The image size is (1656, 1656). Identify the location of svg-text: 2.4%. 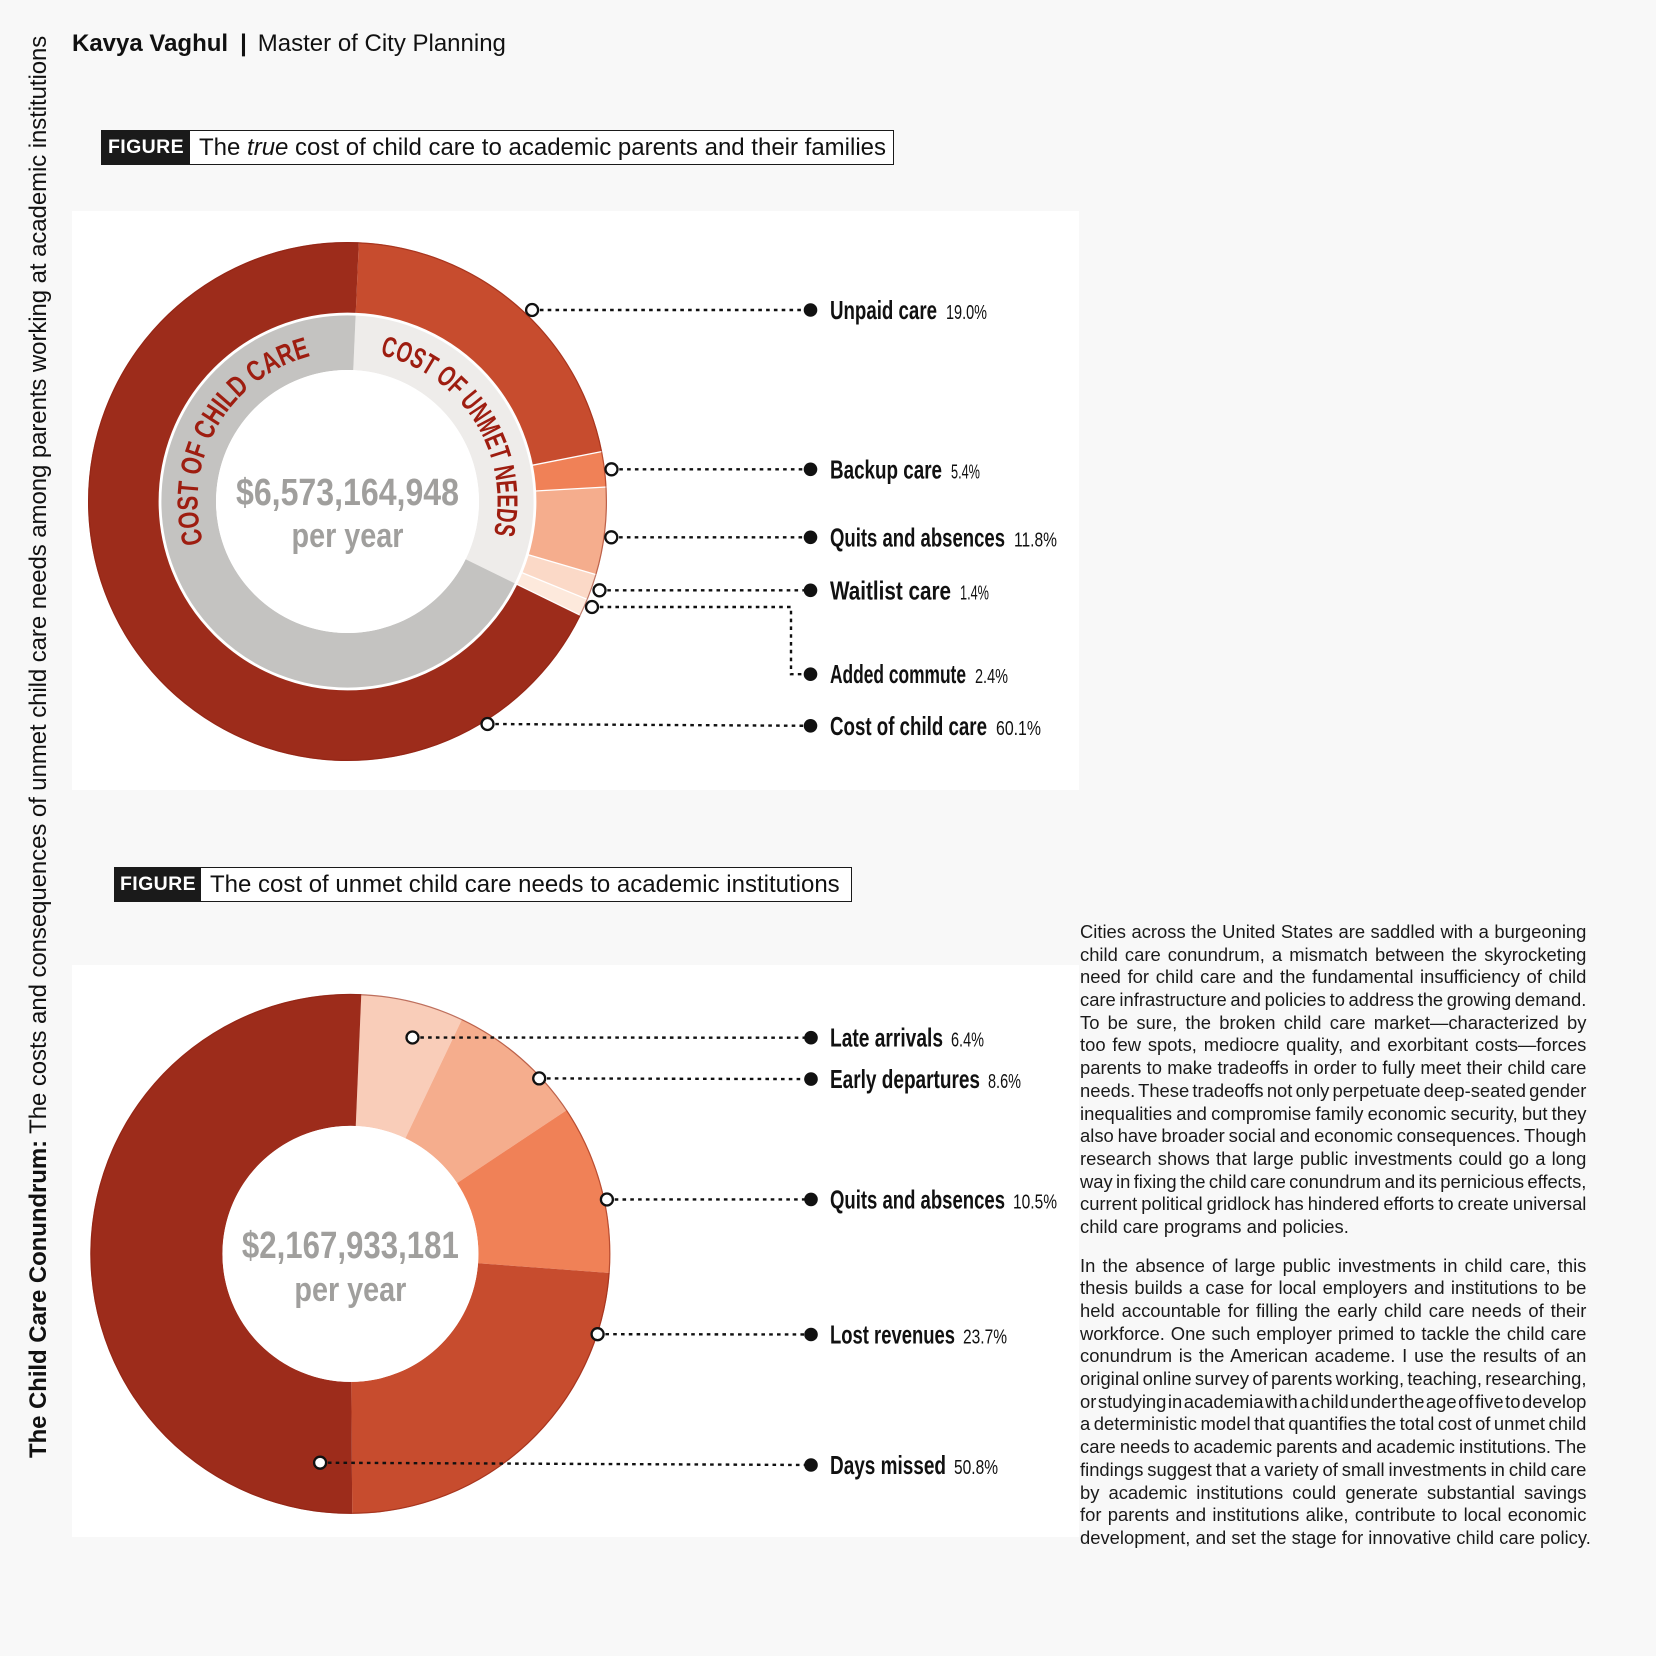
(991, 677).